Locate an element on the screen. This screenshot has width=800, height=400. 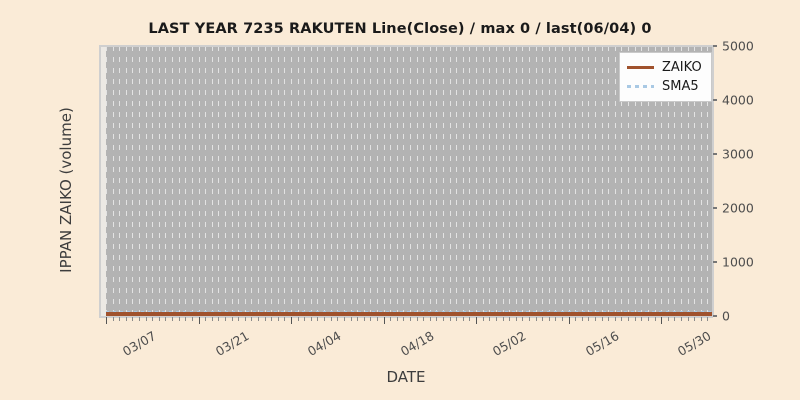
legend-entry-sma5: SMA5 is located at coordinates (664, 86).